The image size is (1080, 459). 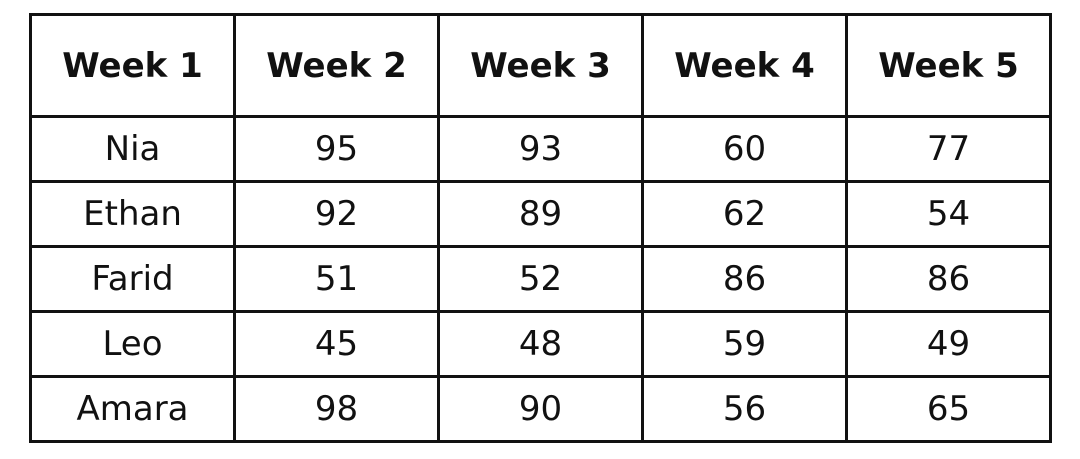 What do you see at coordinates (744, 344) in the screenshot?
I see `table-cell: 59` at bounding box center [744, 344].